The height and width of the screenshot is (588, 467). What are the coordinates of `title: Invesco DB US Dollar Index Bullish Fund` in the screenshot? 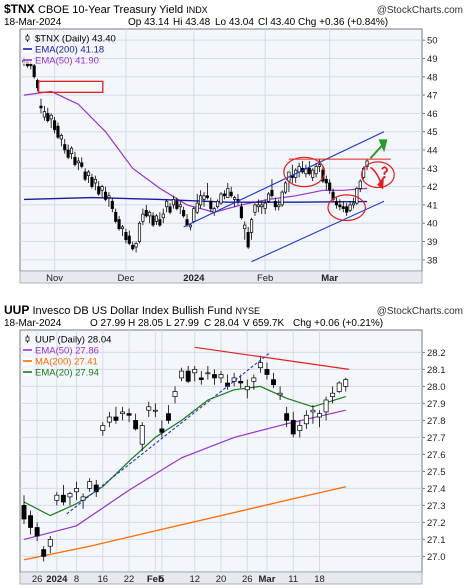 It's located at (133, 311).